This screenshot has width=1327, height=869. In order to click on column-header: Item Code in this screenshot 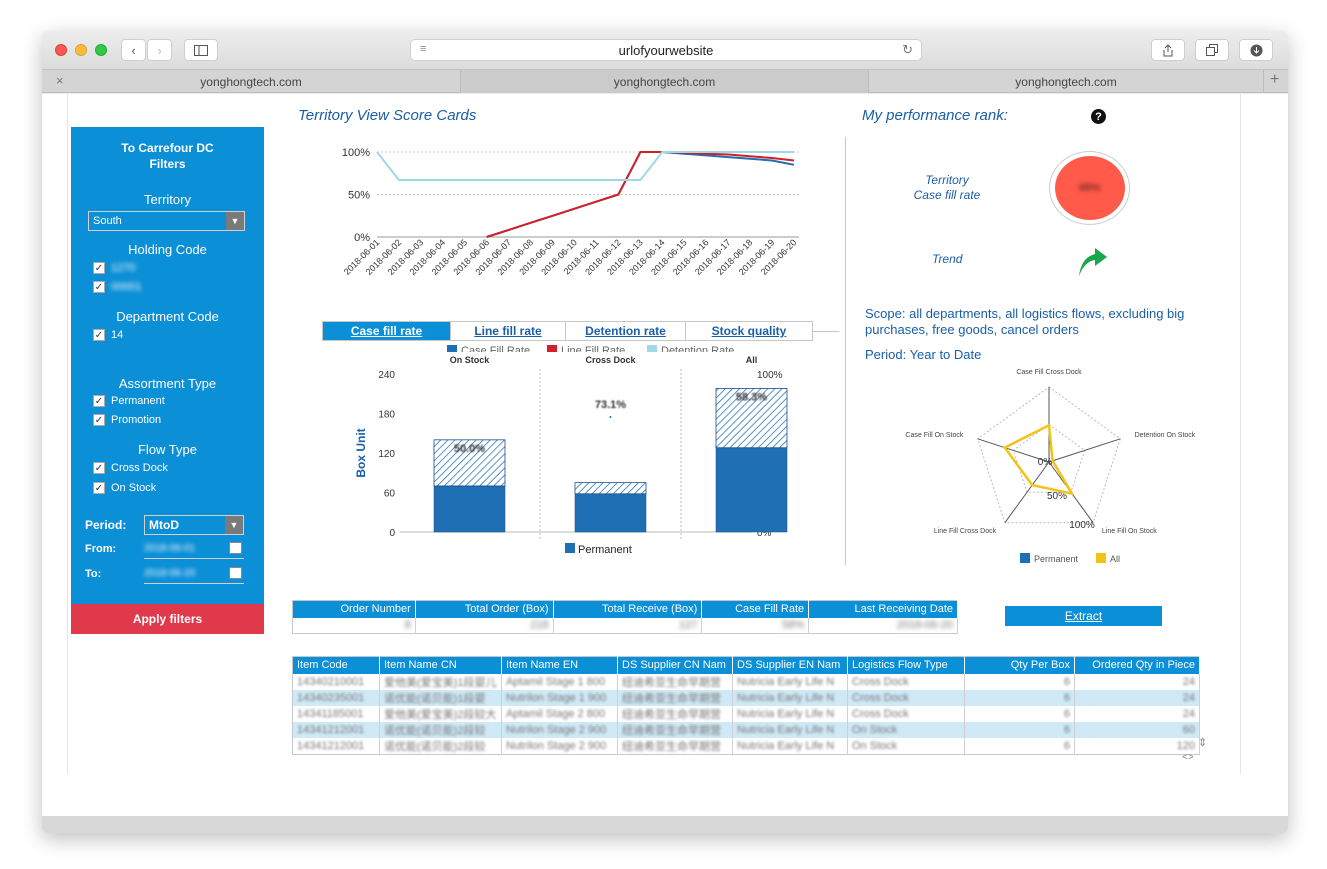, I will do `click(336, 665)`.